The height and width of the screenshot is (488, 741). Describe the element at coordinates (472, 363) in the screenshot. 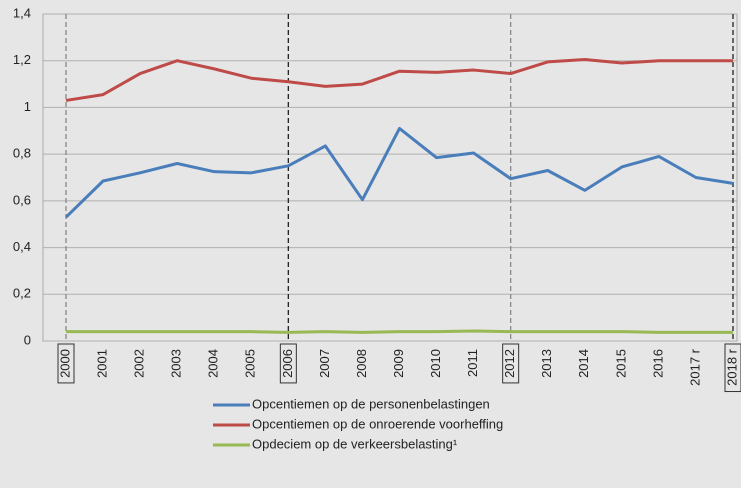

I see `x-tick-label: 2011` at that location.